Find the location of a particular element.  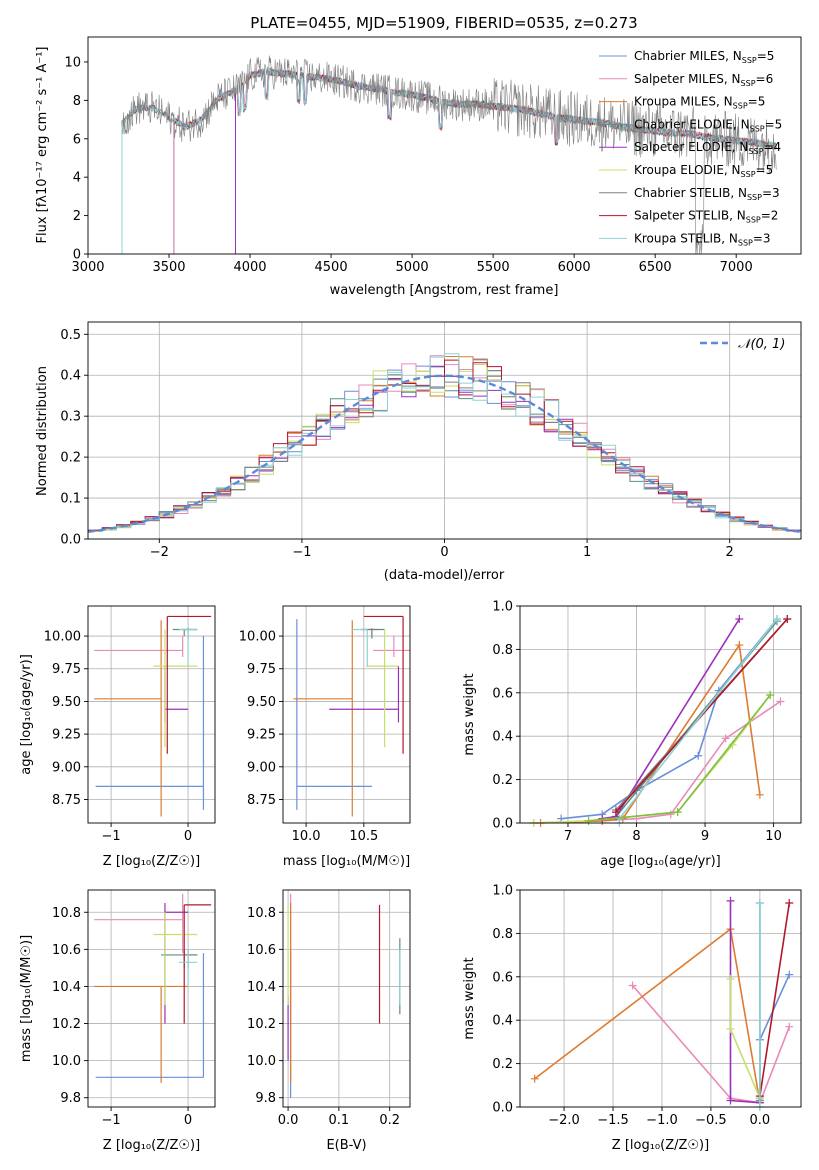

x-tick-label: −0.5 is located at coordinates (711, 1120).